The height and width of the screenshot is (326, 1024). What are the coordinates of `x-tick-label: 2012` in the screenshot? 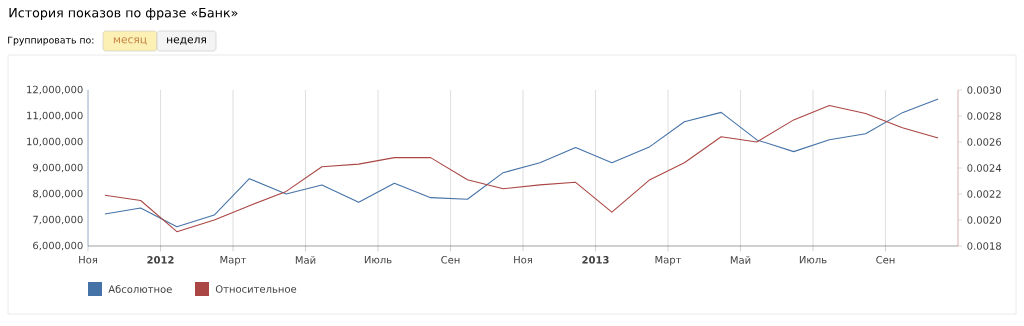 It's located at (160, 260).